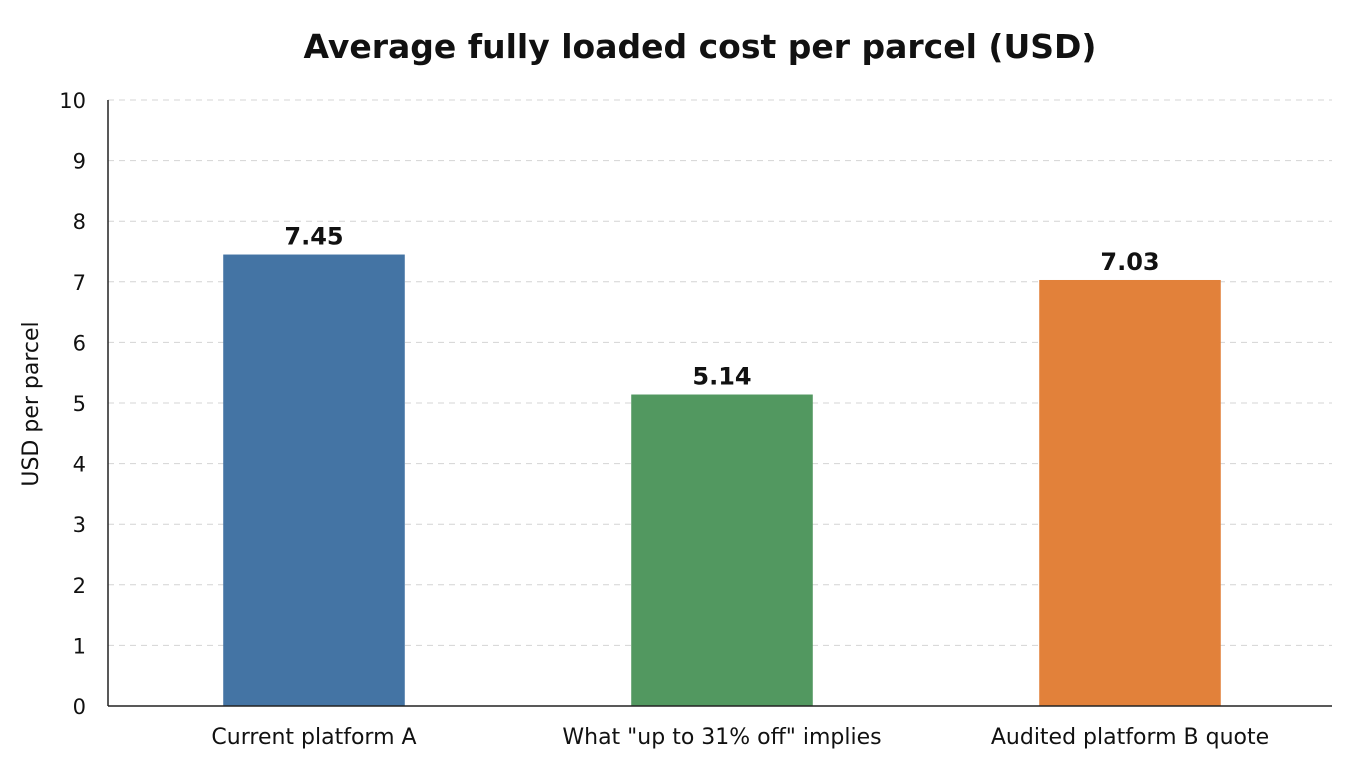 The height and width of the screenshot is (768, 1360). I want to click on y-tick-label: 8, so click(79, 222).